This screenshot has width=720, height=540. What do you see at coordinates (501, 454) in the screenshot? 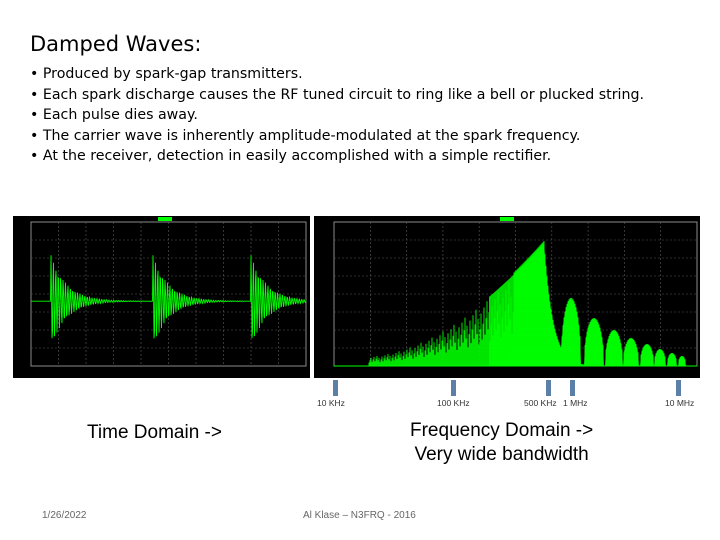
I see `frequency-caption-line2: Very wide bandwidth` at bounding box center [501, 454].